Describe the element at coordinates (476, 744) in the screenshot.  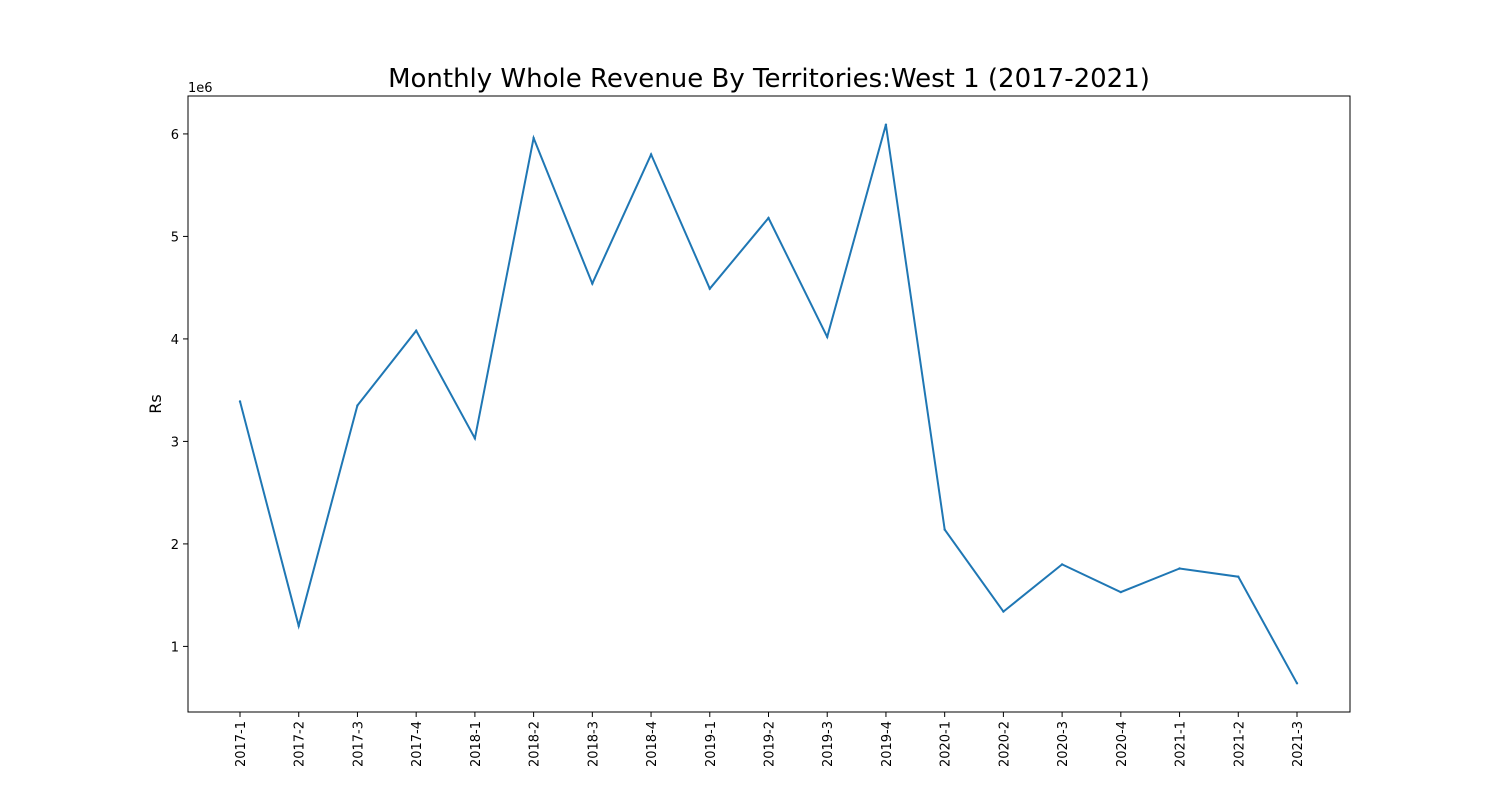
I see `x-tick-label: 2018-1` at that location.